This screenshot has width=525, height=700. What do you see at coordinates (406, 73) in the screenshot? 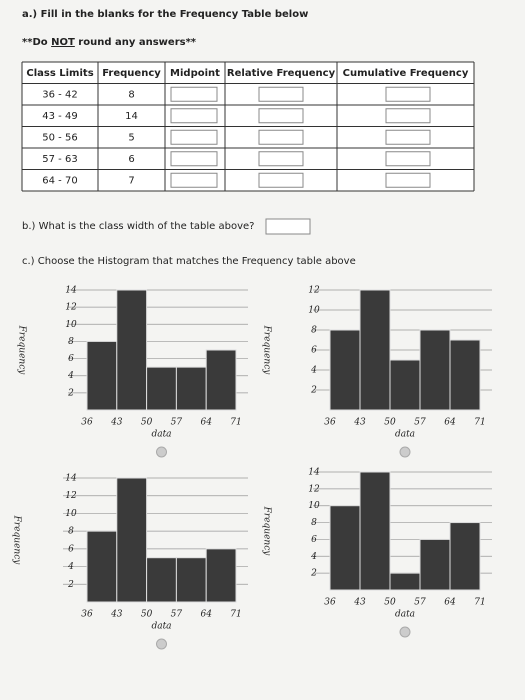
I see `column-header: Cumulative Frequency` at bounding box center [406, 73].